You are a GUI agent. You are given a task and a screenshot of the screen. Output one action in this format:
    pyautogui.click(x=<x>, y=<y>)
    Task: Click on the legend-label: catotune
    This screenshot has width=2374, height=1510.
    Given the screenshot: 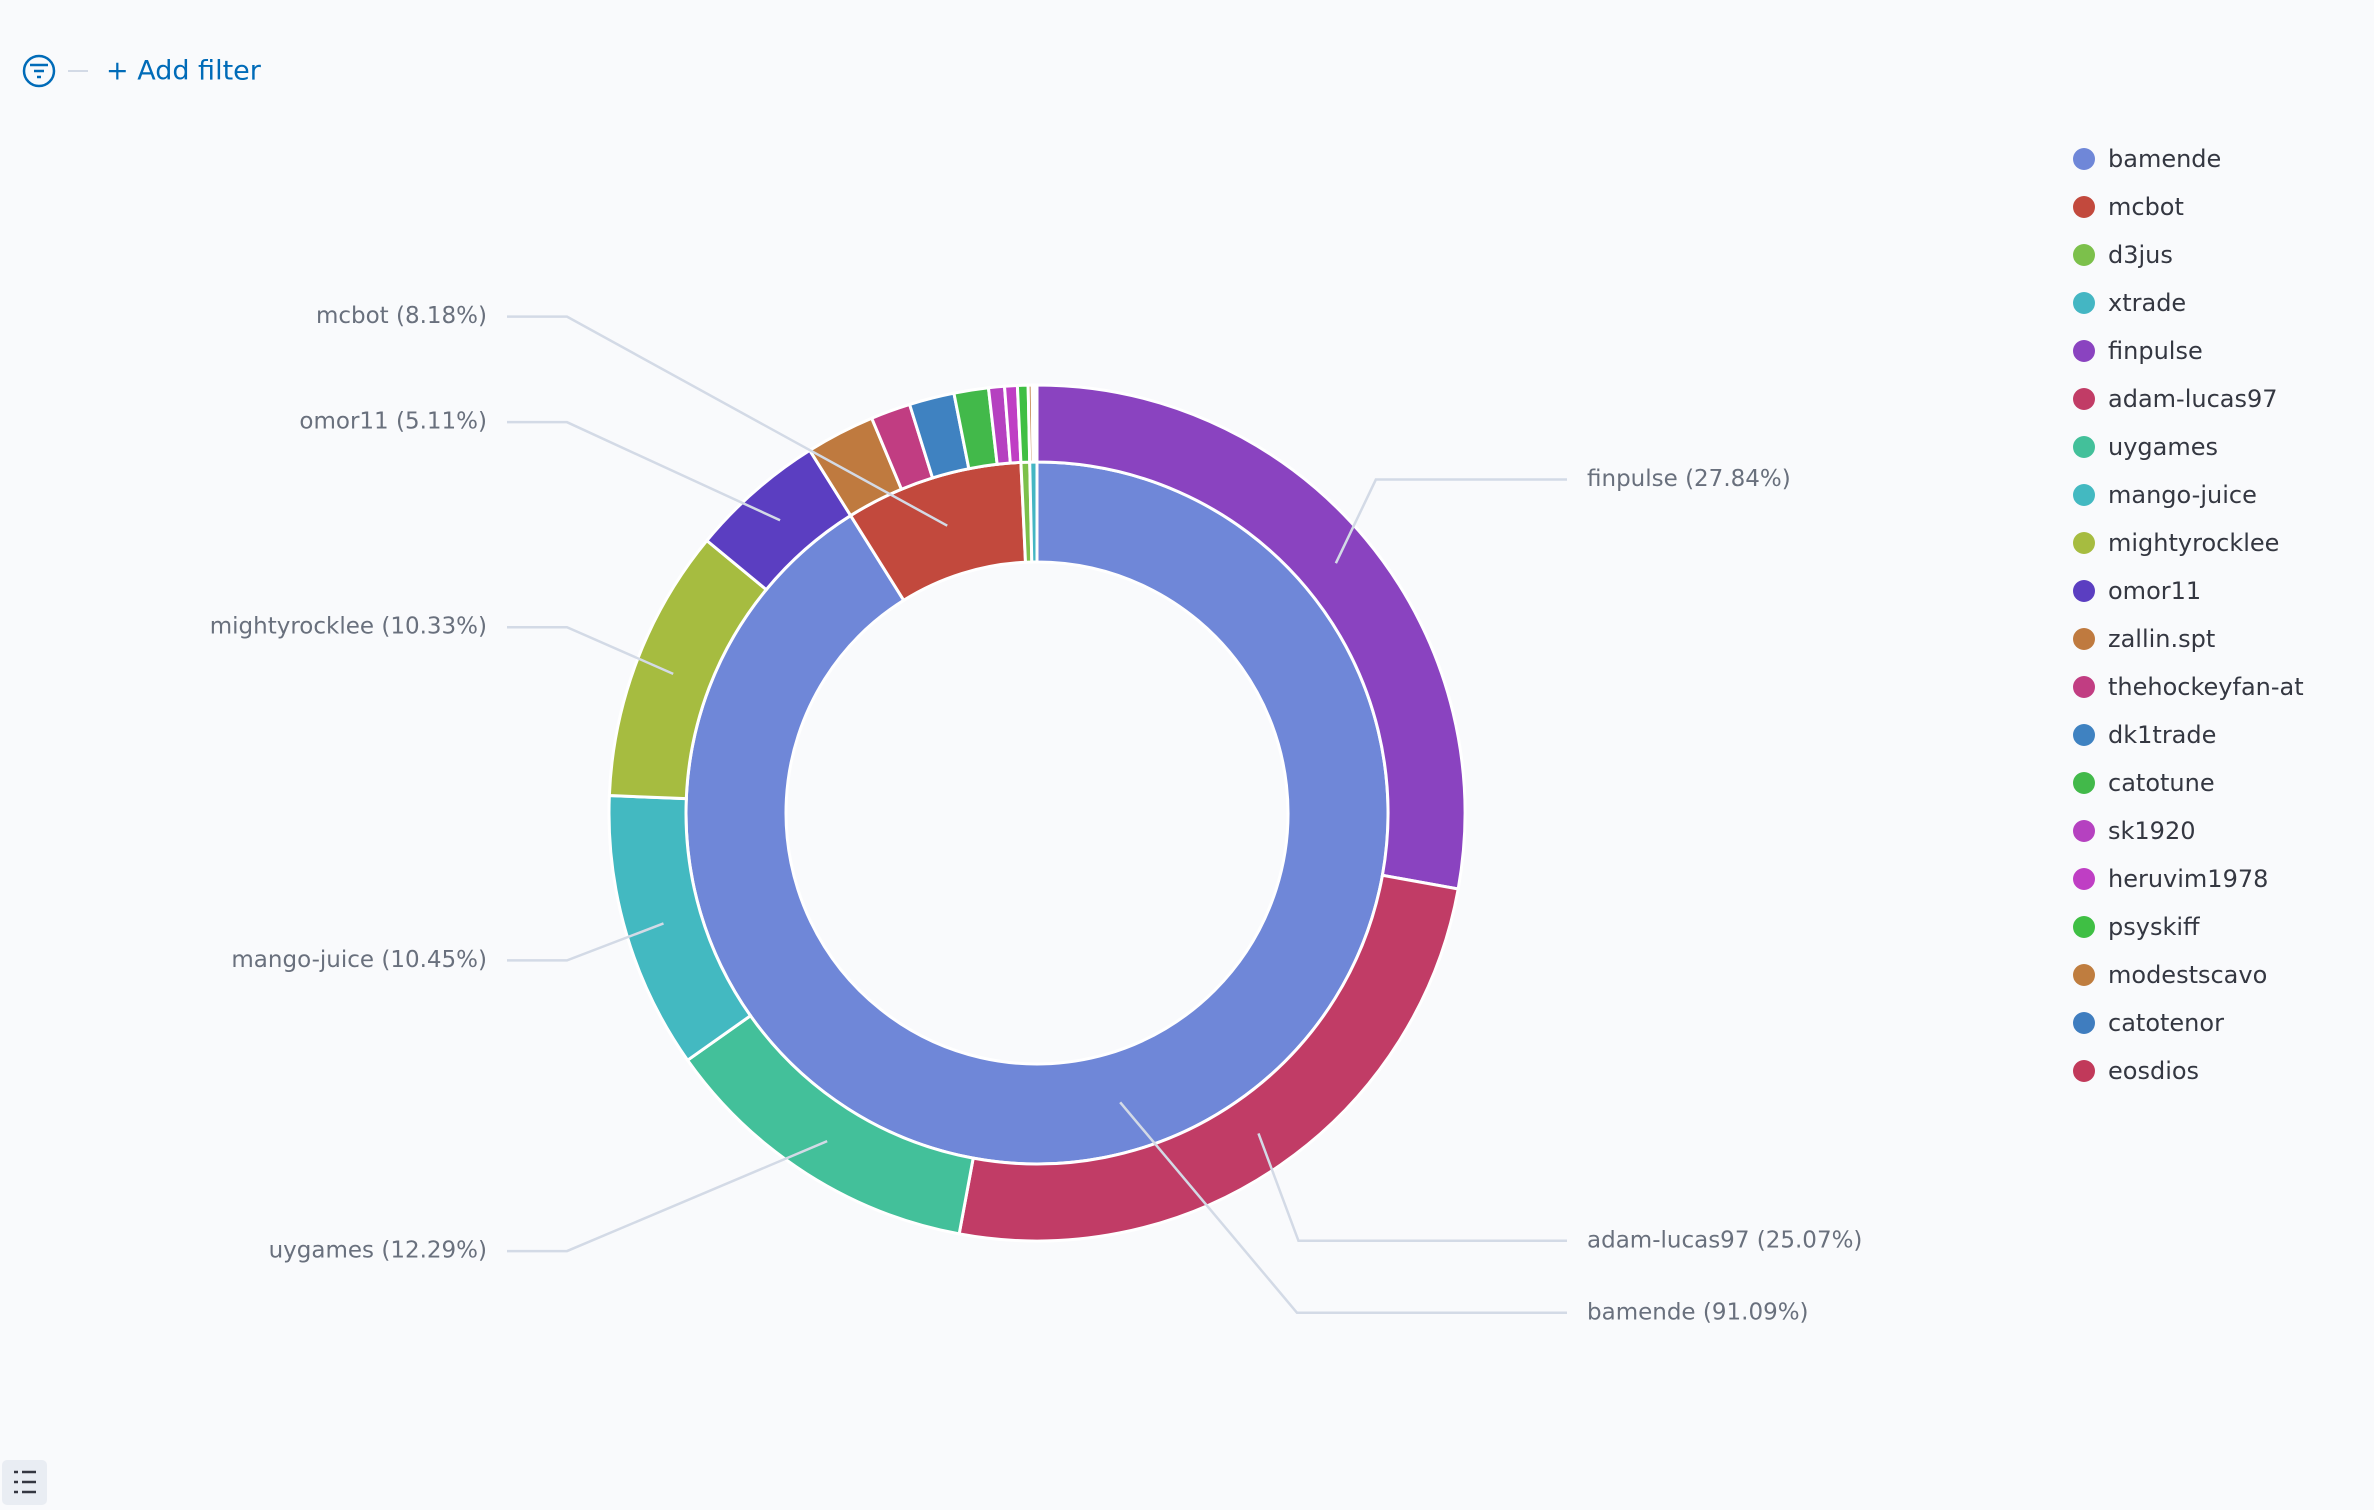 What is the action you would take?
    pyautogui.click(x=2161, y=783)
    